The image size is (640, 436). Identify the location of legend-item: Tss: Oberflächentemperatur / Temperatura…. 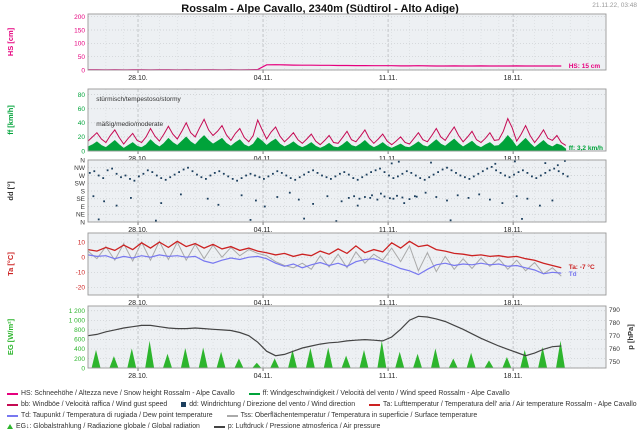
(352, 415).